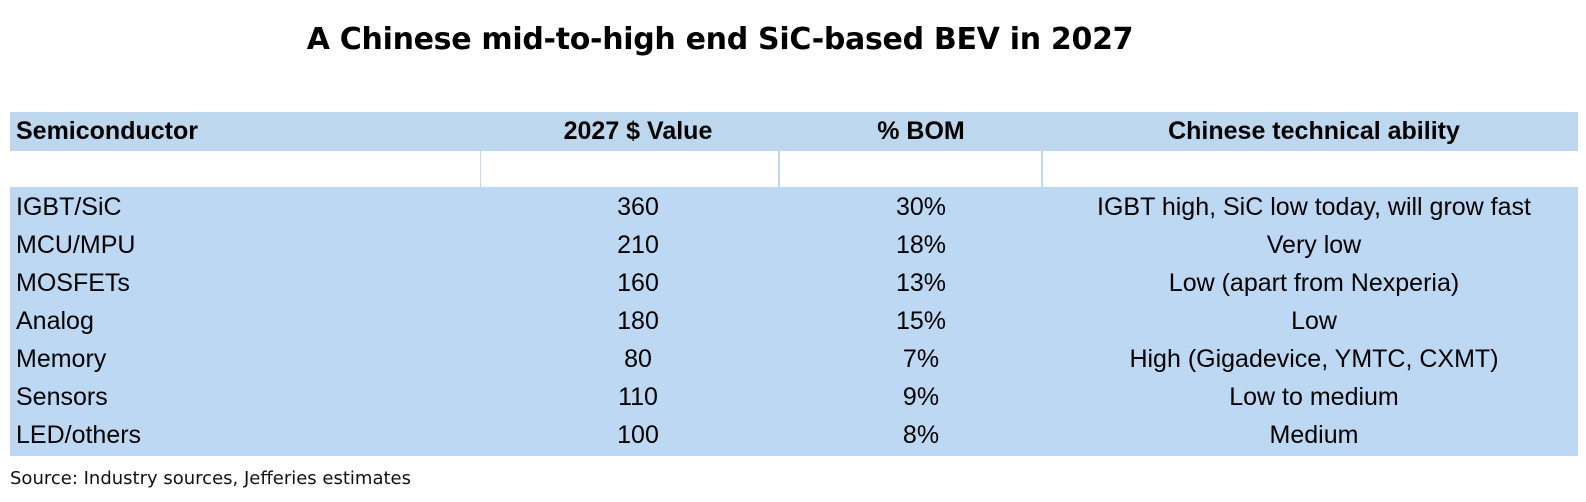 The width and height of the screenshot is (1586, 502). What do you see at coordinates (1314, 321) in the screenshot?
I see `cell-ability: Low` at bounding box center [1314, 321].